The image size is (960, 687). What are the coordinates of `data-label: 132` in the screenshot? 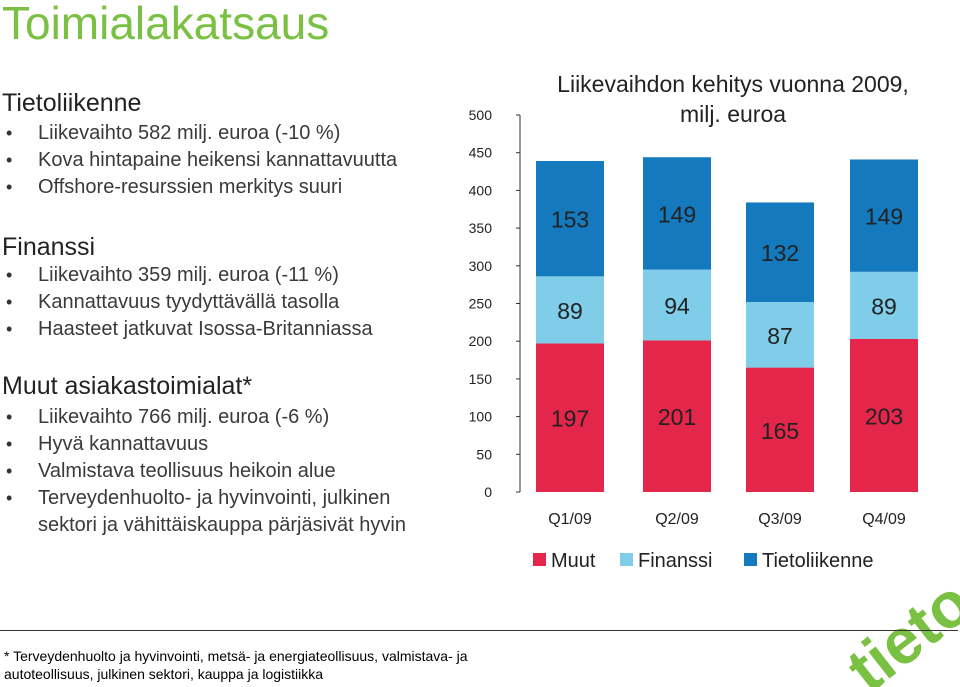 It's located at (780, 253).